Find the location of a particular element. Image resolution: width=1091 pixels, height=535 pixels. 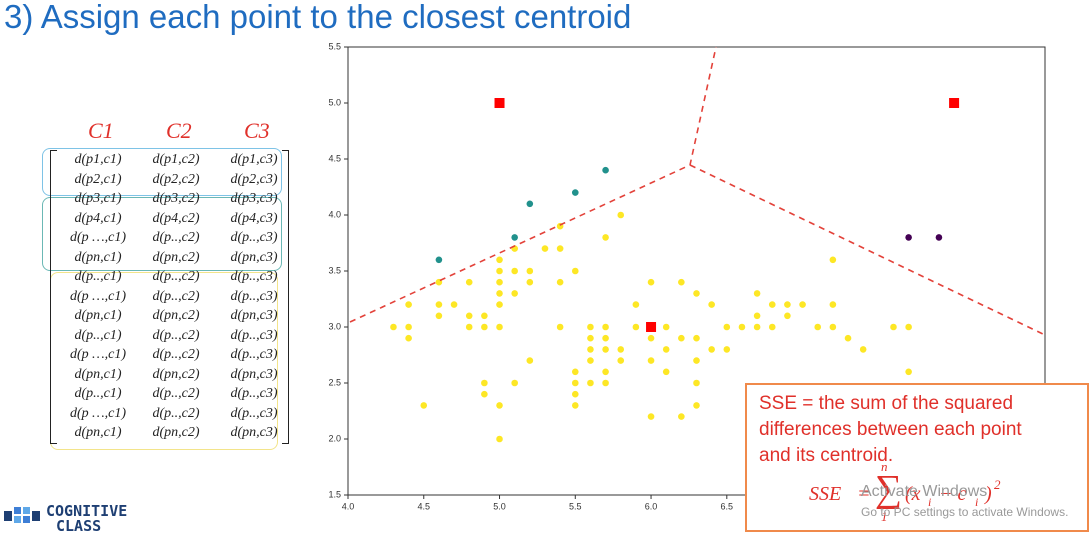

x-tick-label: 6.0 is located at coordinates (651, 506).